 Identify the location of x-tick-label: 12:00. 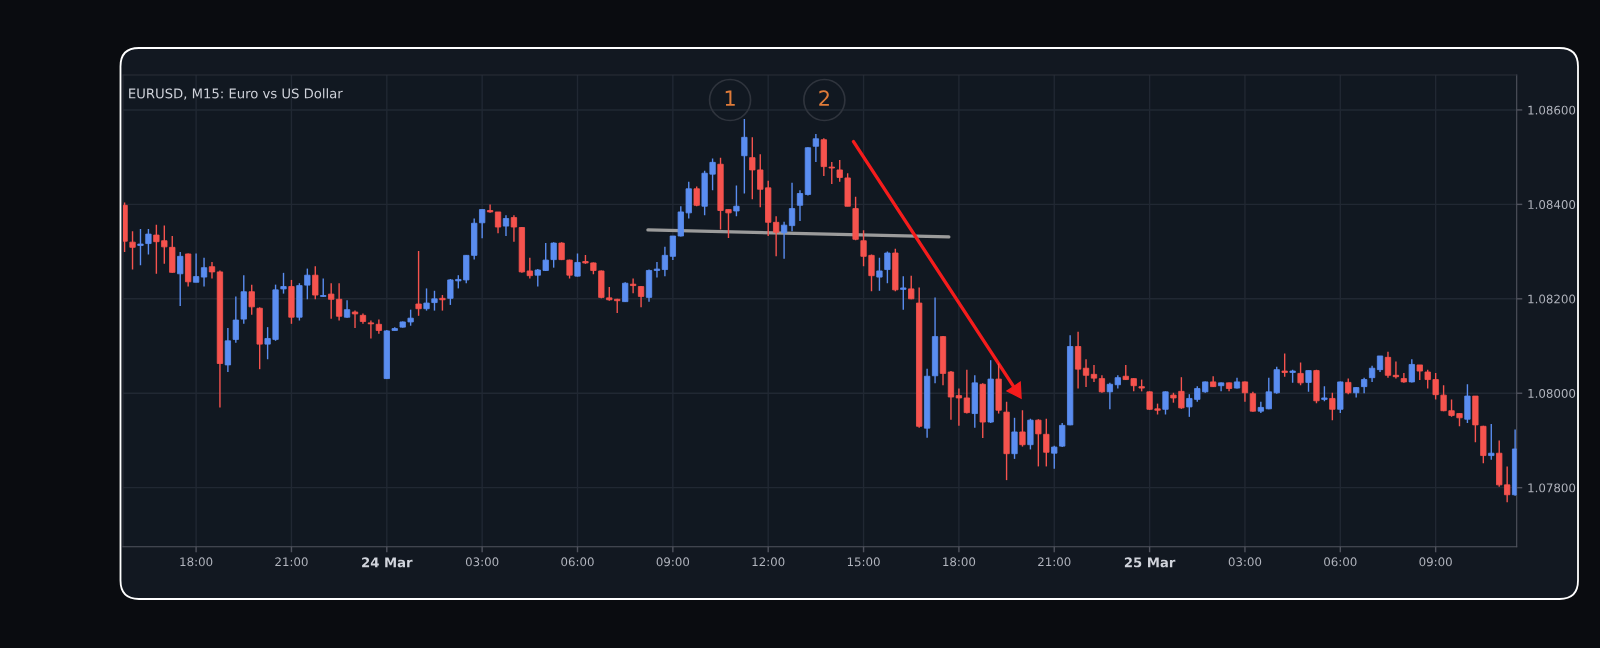
(768, 562).